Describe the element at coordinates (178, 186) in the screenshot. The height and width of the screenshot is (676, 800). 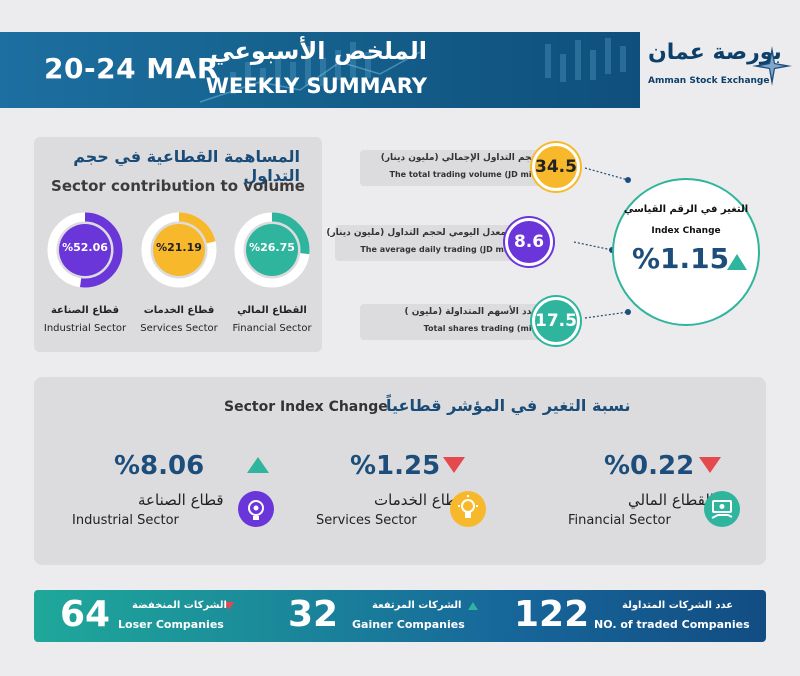
I see `contribution-title-english: Sector contribution to volume` at that location.